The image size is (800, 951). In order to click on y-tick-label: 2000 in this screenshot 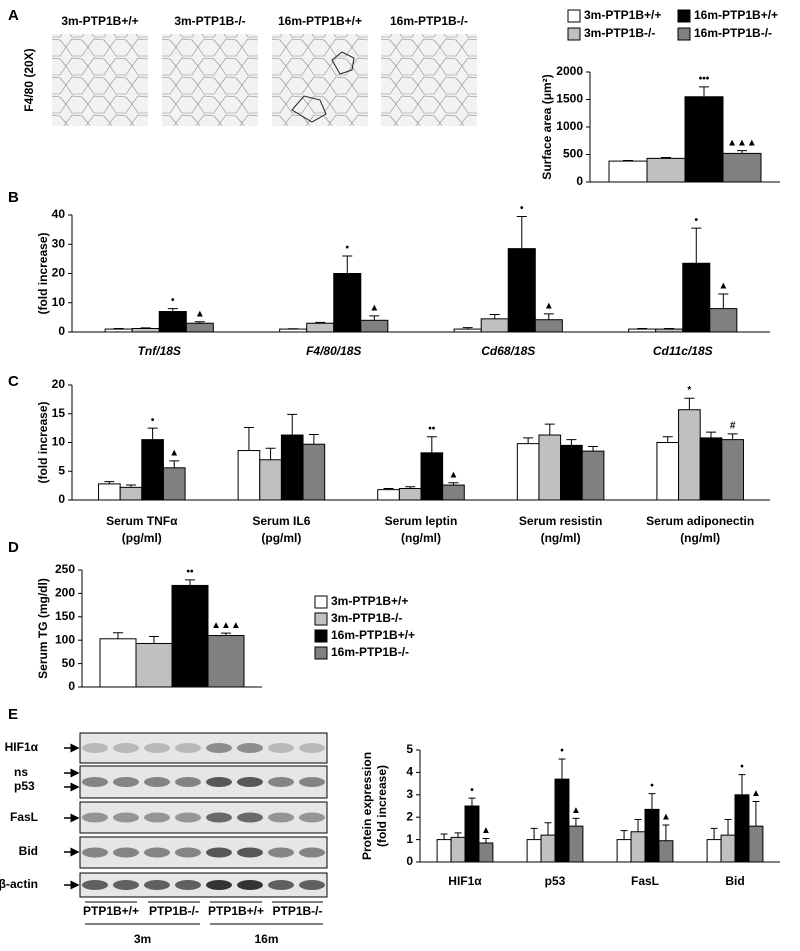, I will do `click(569, 71)`.